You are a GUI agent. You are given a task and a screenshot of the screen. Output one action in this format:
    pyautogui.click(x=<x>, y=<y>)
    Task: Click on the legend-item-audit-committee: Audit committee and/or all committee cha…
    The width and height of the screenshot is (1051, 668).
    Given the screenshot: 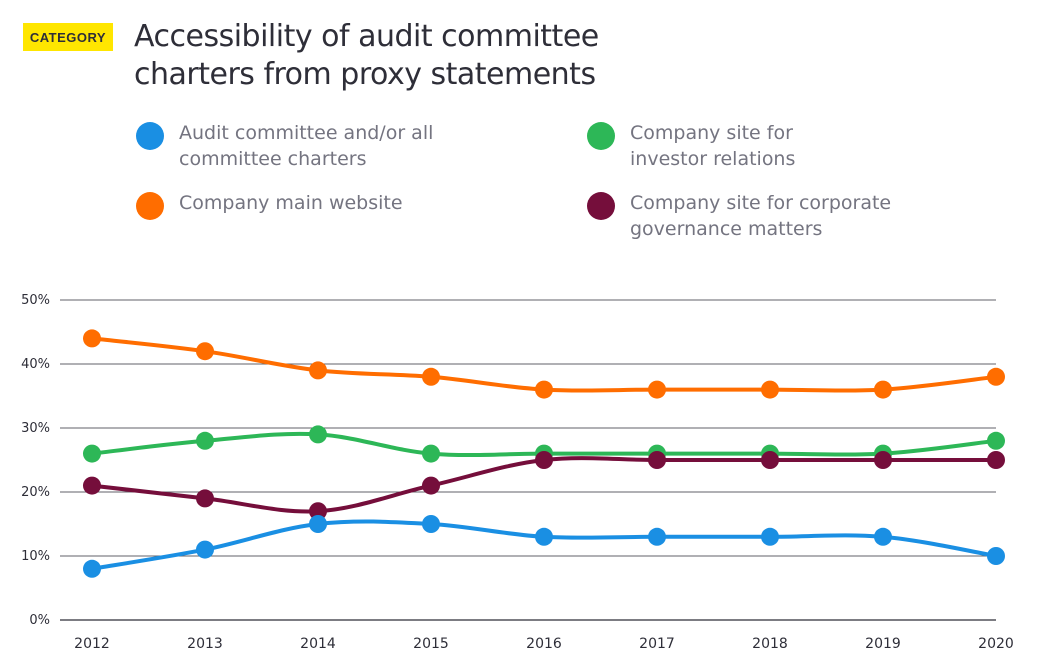 What is the action you would take?
    pyautogui.click(x=307, y=146)
    